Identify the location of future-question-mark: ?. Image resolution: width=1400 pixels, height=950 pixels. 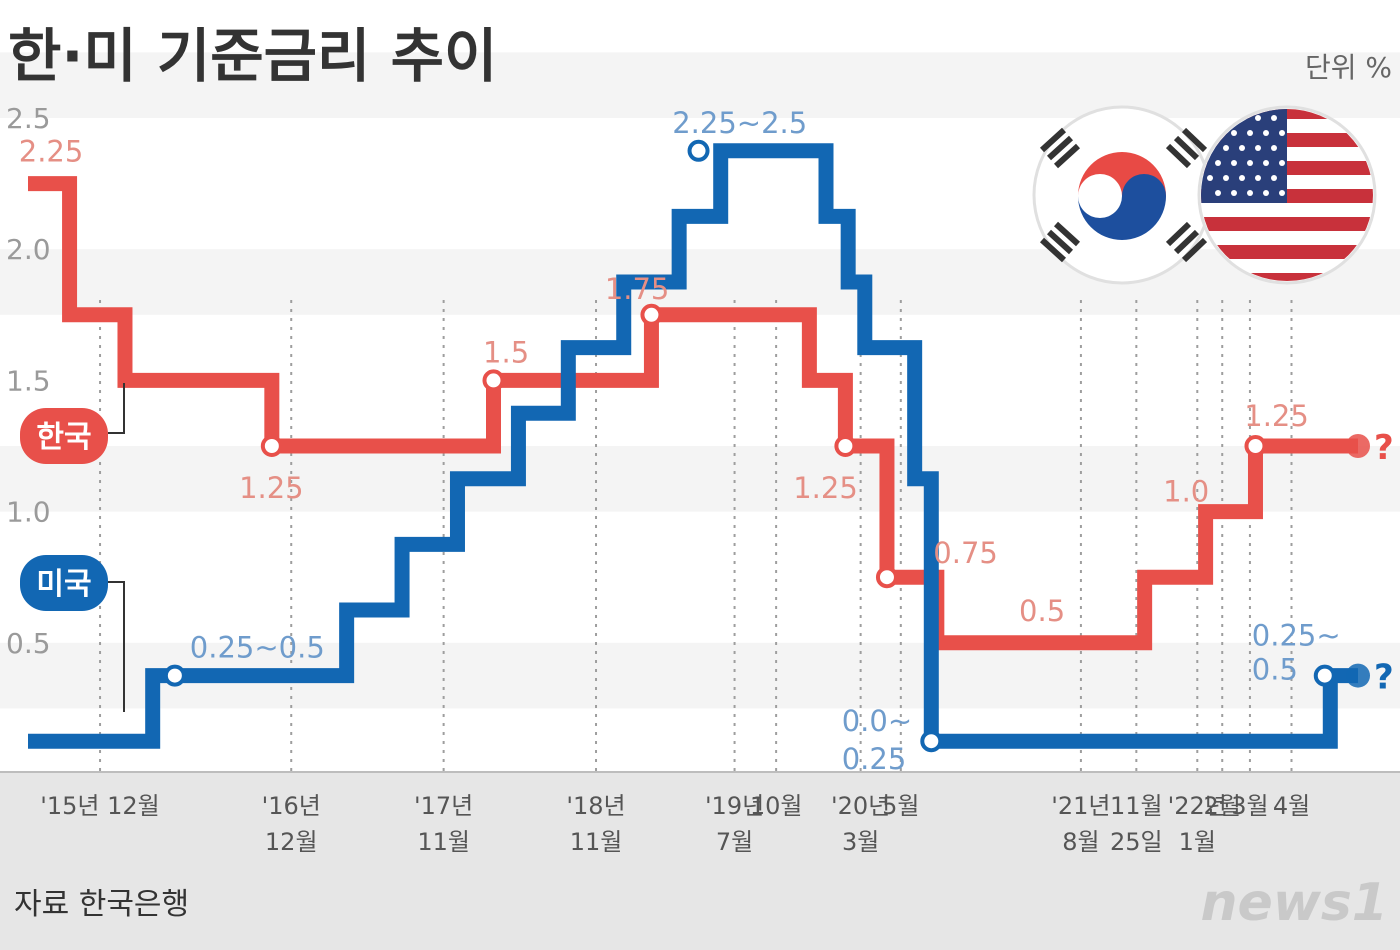
(1384, 678).